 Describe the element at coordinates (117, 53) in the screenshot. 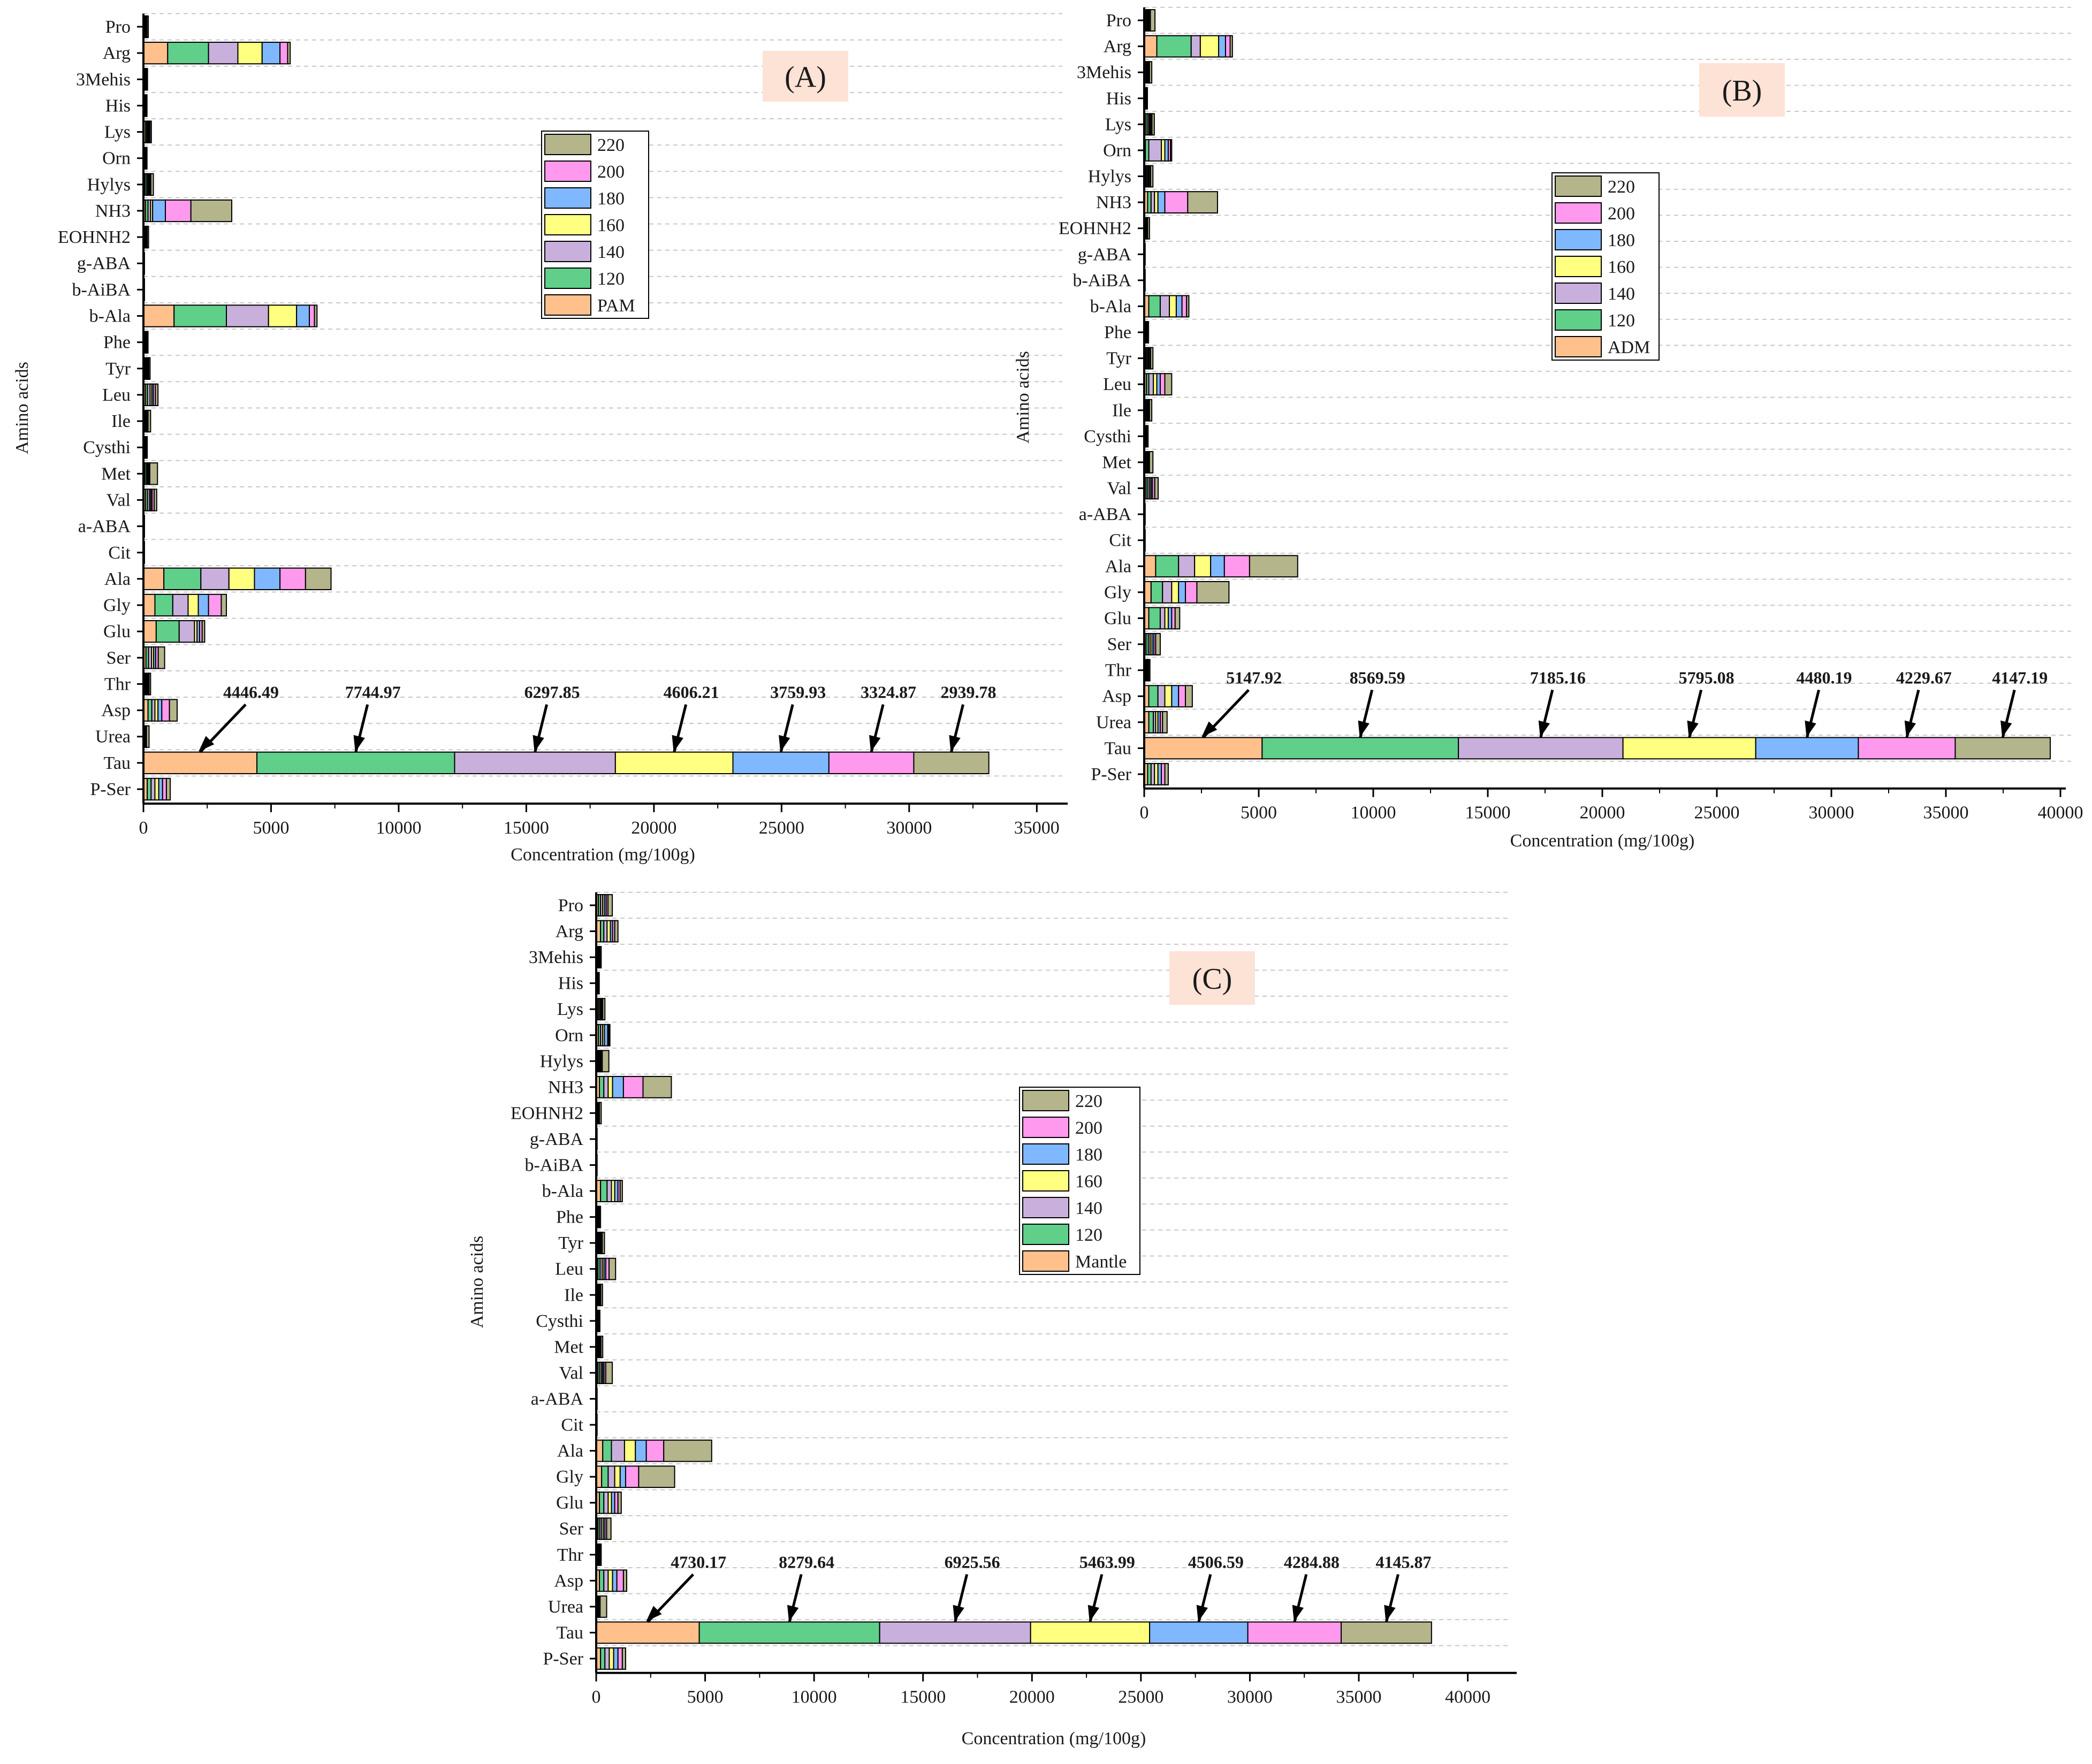

I see `category-label: Arg` at that location.